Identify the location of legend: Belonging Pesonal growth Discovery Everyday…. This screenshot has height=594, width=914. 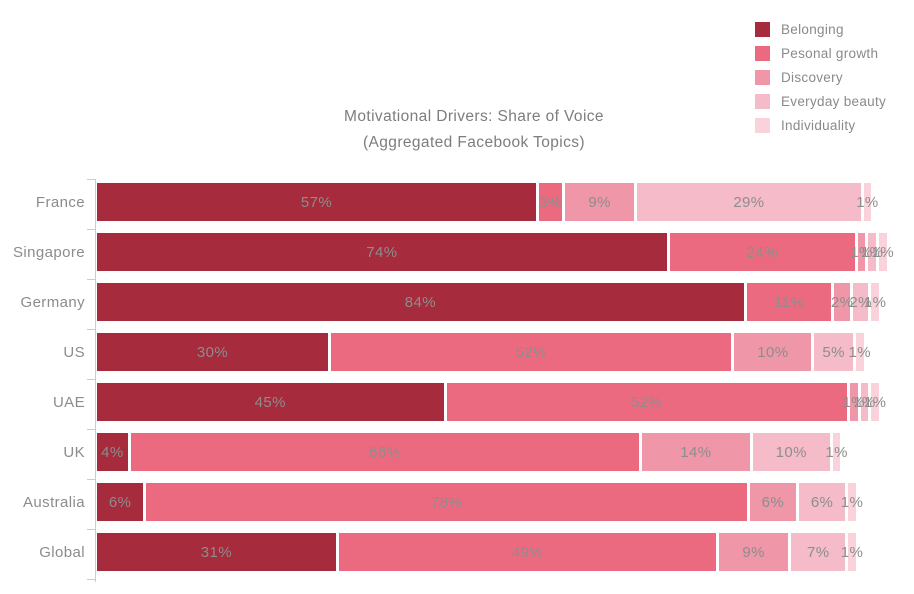
(820, 77).